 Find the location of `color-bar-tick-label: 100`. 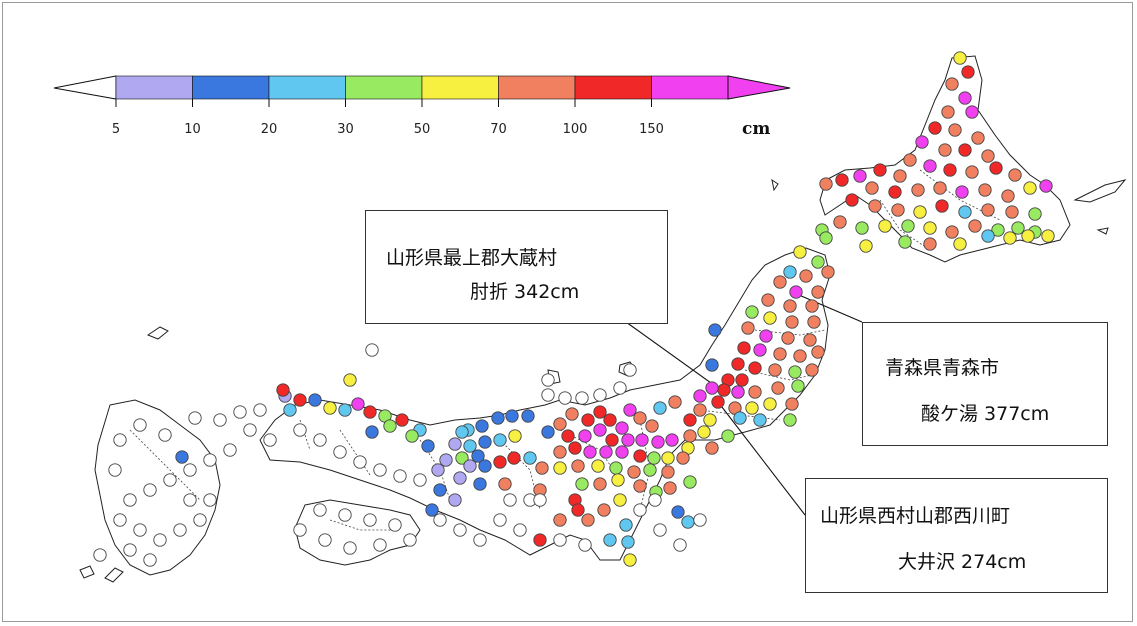

color-bar-tick-label: 100 is located at coordinates (575, 129).